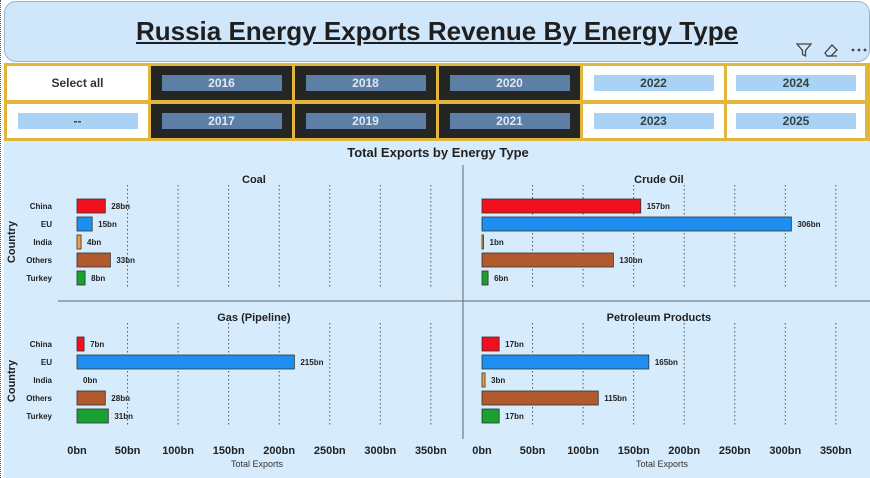 The width and height of the screenshot is (870, 478). I want to click on y-axis-label-top: Country, so click(12, 241).